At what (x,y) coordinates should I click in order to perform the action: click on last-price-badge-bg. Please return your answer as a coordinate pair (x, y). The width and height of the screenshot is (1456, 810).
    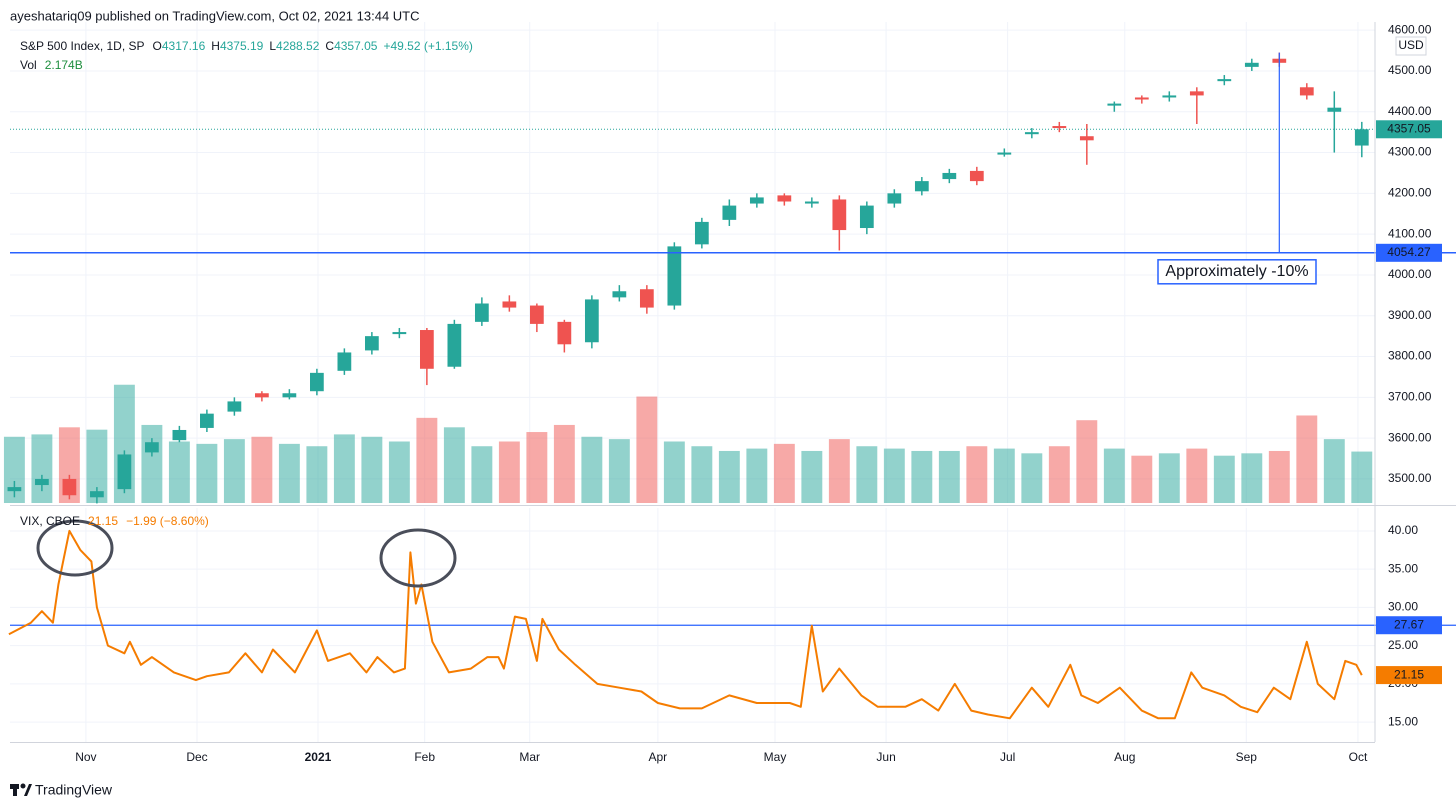
    Looking at the image, I should click on (1409, 129).